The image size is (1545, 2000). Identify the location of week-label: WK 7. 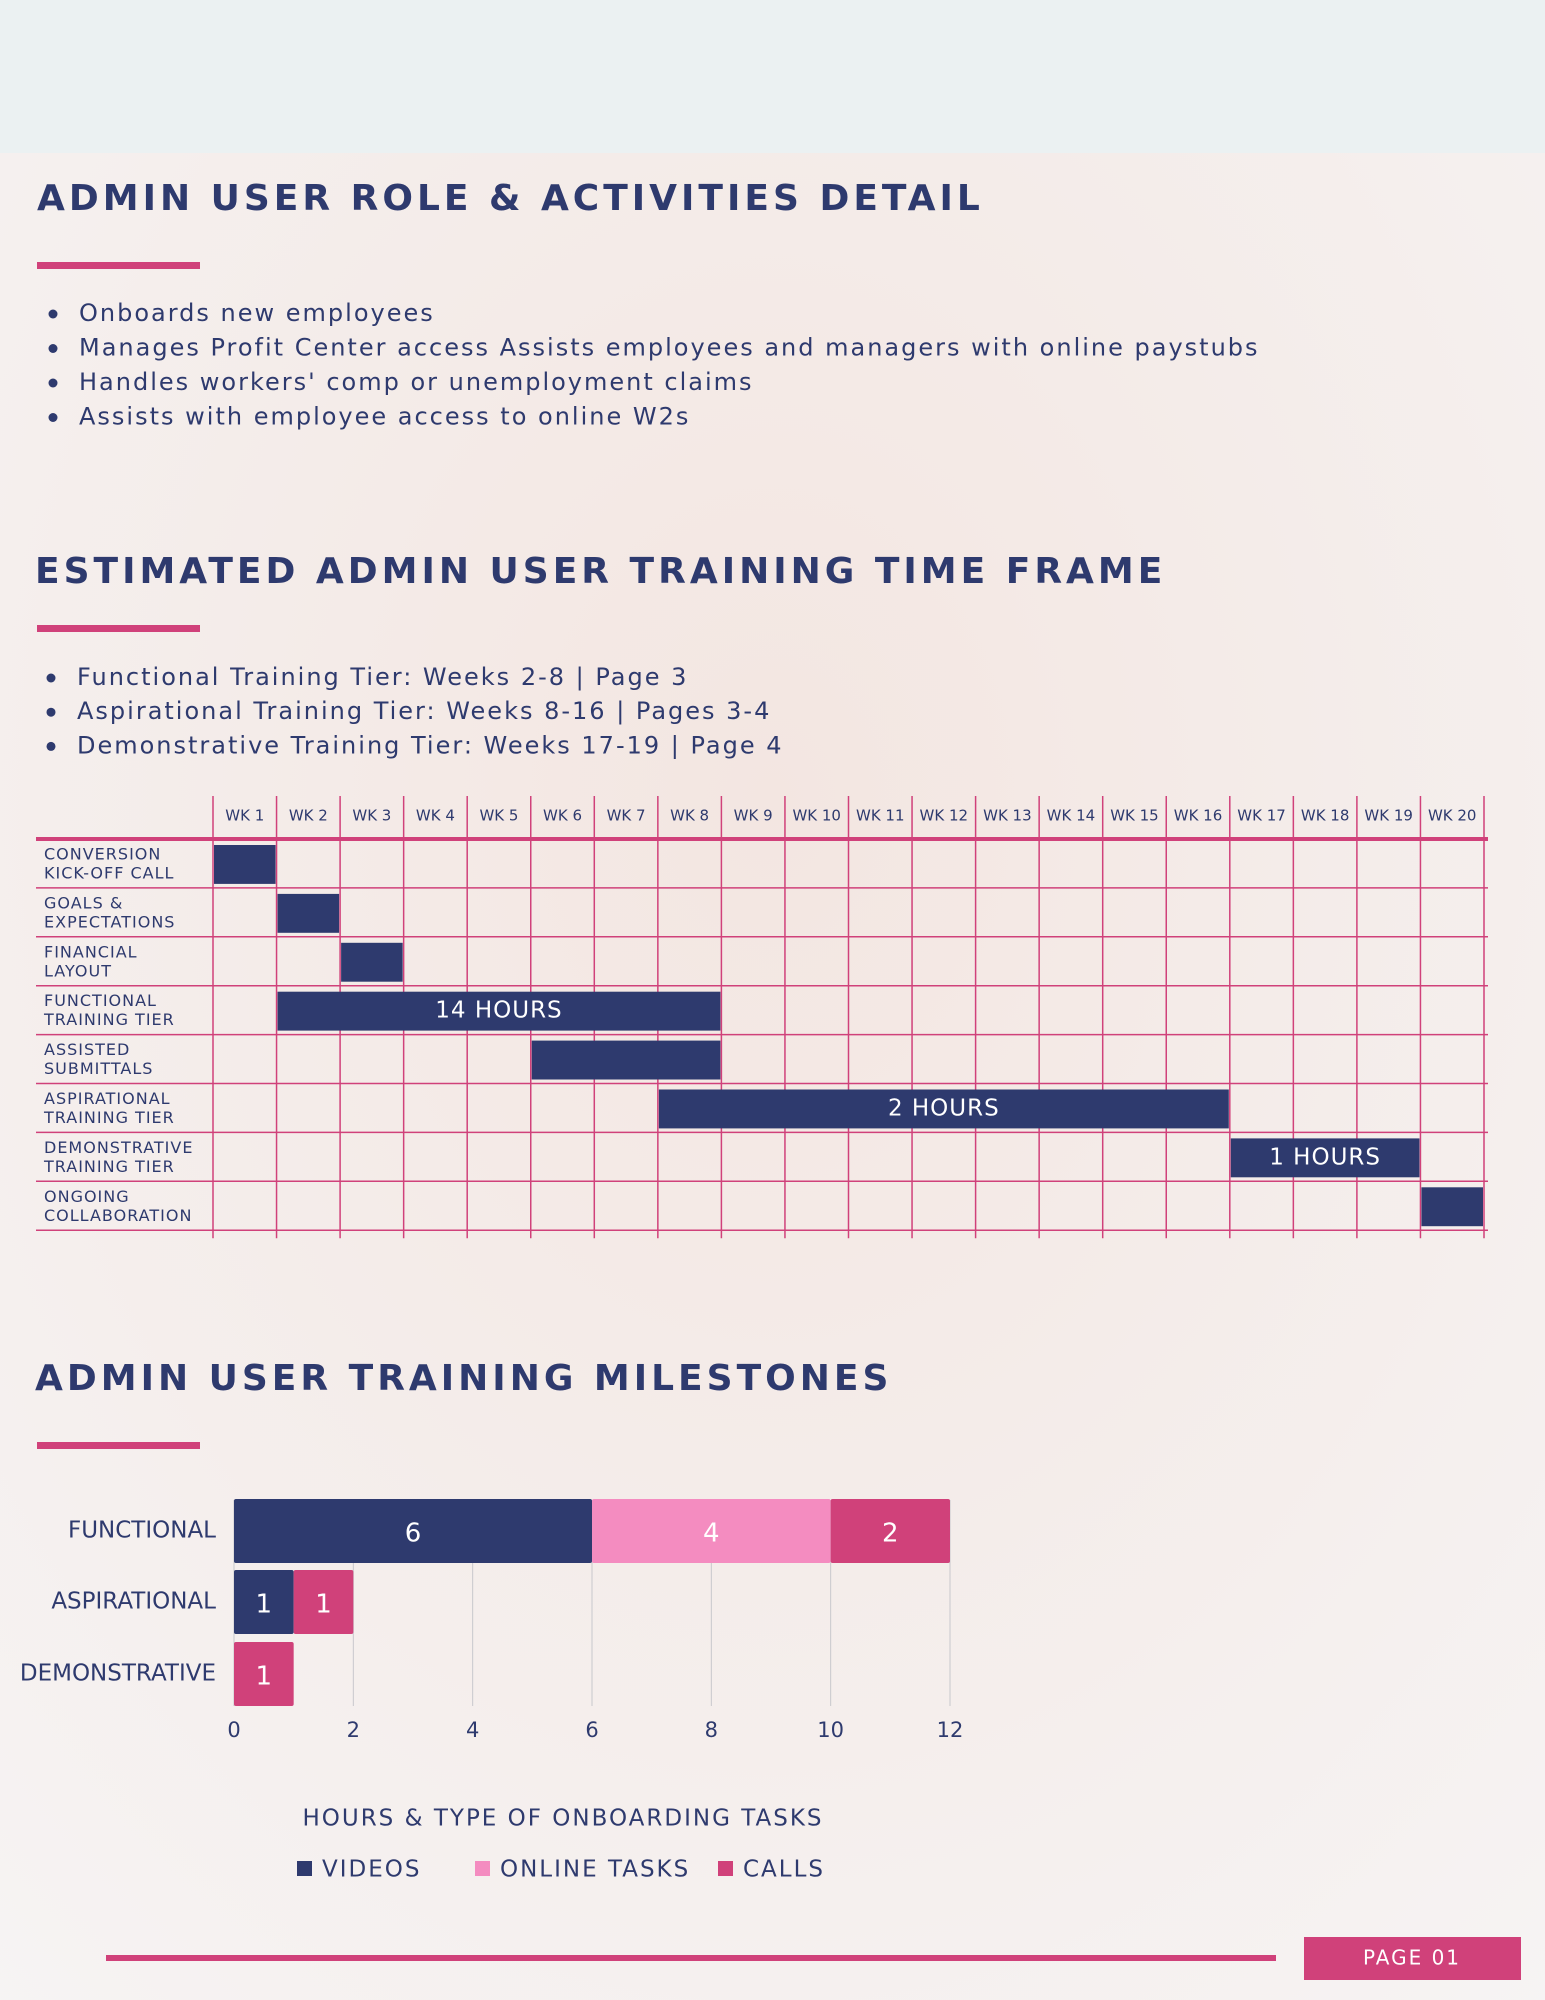
(626, 816).